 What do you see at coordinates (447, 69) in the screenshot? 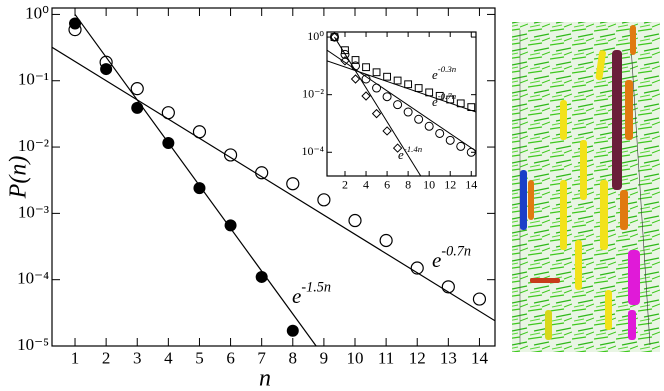
I see `annotation-exponent: -0.3n` at bounding box center [447, 69].